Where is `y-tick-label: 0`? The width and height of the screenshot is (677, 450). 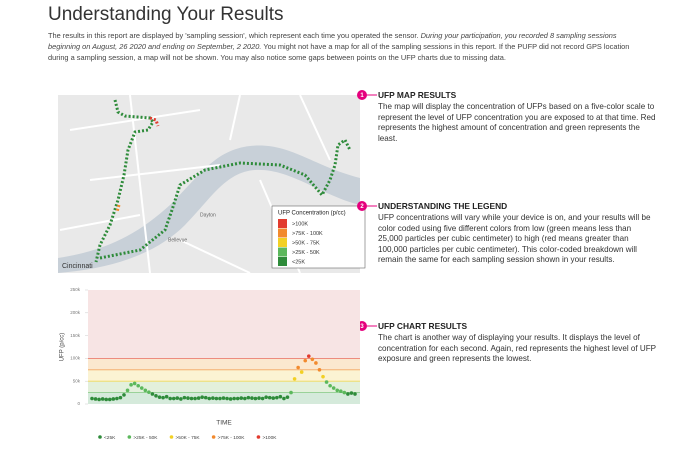
y-tick-label: 0 is located at coordinates (78, 403).